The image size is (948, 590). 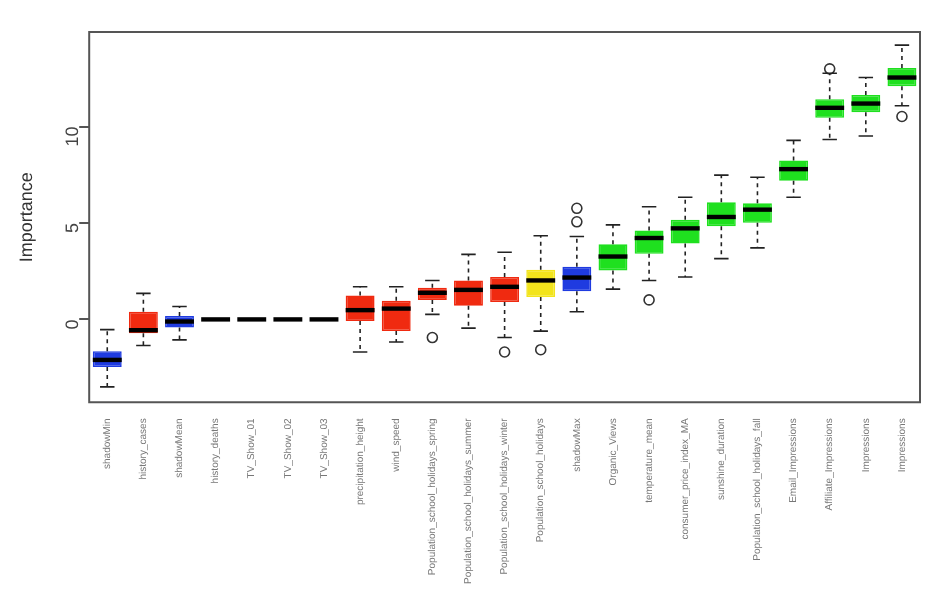 I want to click on y-axis-title: Importance, so click(x=25, y=217).